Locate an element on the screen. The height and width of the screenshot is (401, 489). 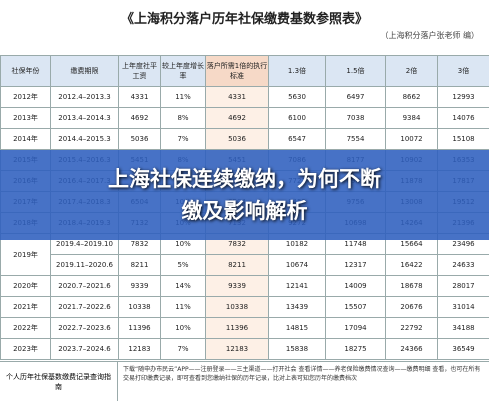
year-cell: 2022年 is located at coordinates (26, 328).